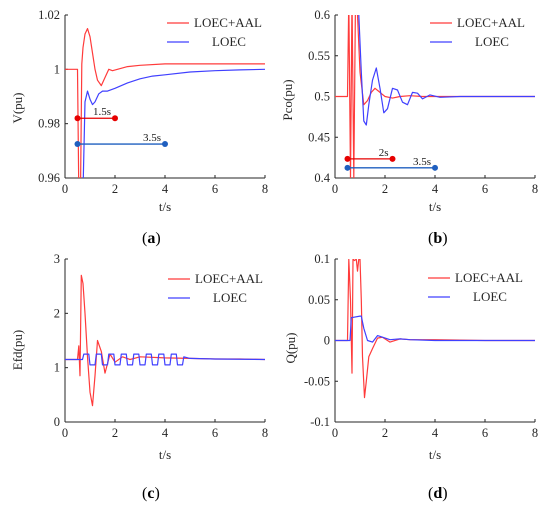  What do you see at coordinates (319, 56) in the screenshot?
I see `y-tick-label: 0.55` at bounding box center [319, 56].